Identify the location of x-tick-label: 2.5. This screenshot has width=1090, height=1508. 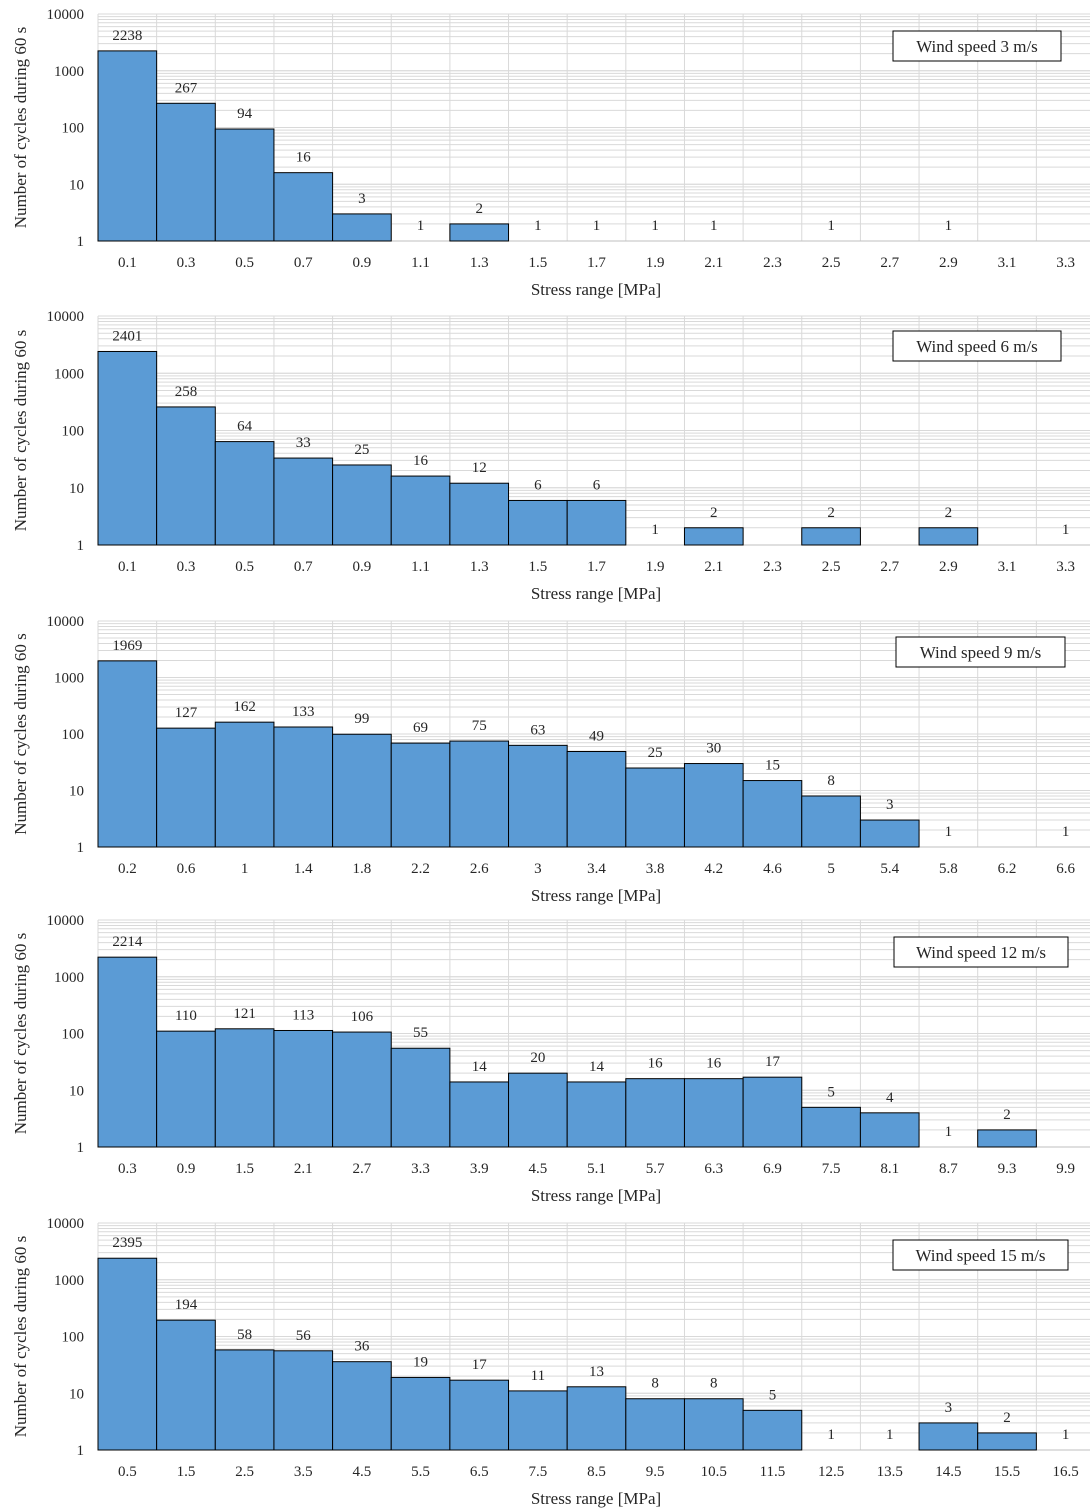
(244, 1472).